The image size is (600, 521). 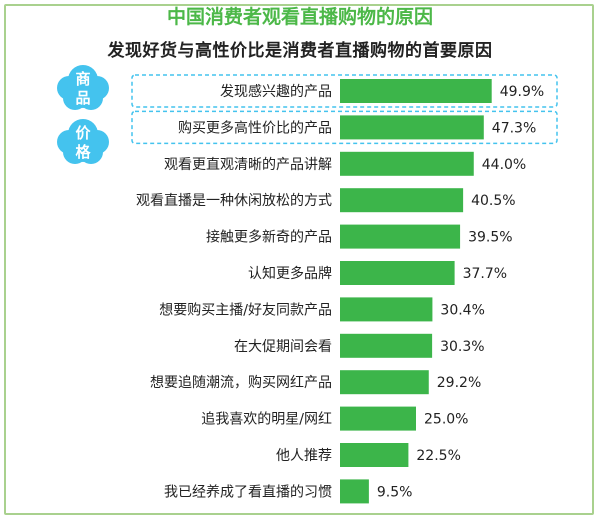 I want to click on category-label: 观看直播是一种休闲放松的方式, so click(x=234, y=200).